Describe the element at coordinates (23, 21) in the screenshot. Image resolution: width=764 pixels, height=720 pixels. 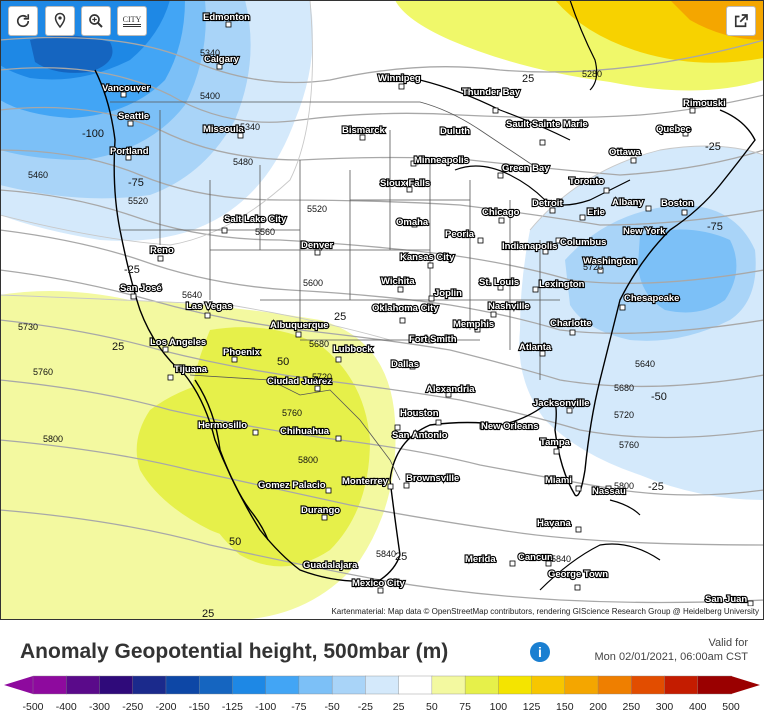
I see `refresh-button` at that location.